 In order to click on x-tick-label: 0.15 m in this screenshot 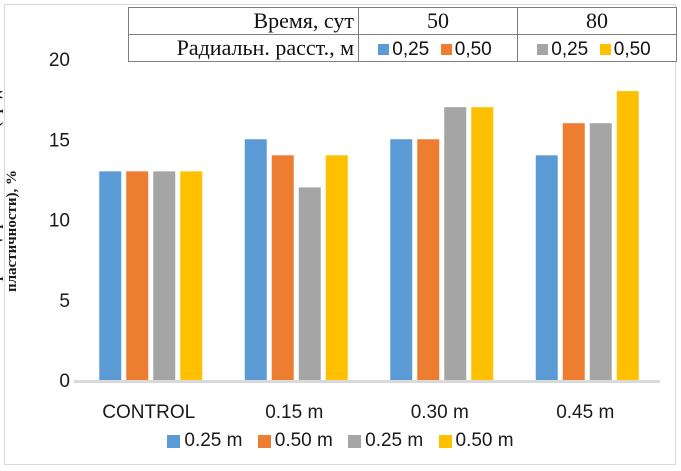, I will do `click(294, 412)`.